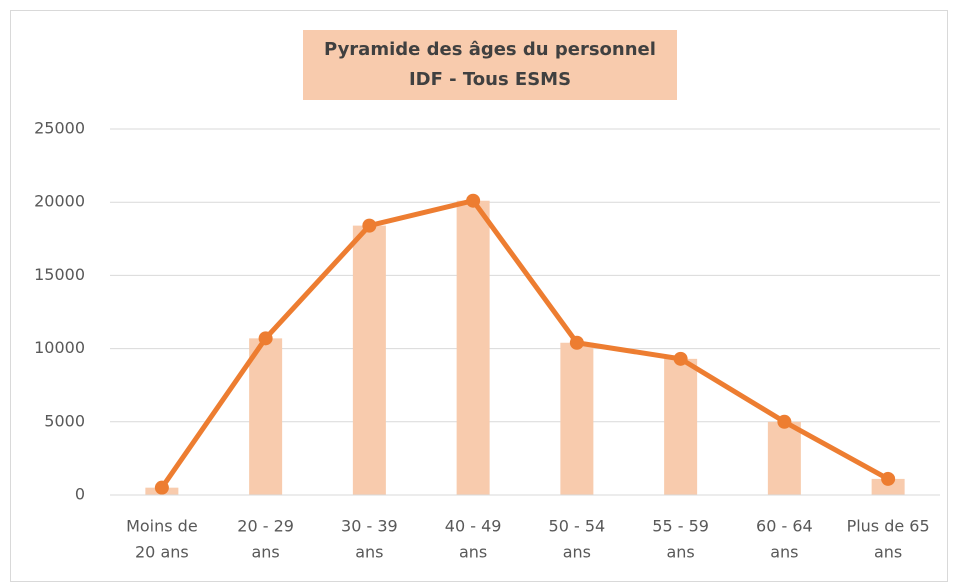 The height and width of the screenshot is (582, 958). What do you see at coordinates (369, 526) in the screenshot?
I see `x-tick-label: 30 - 39` at bounding box center [369, 526].